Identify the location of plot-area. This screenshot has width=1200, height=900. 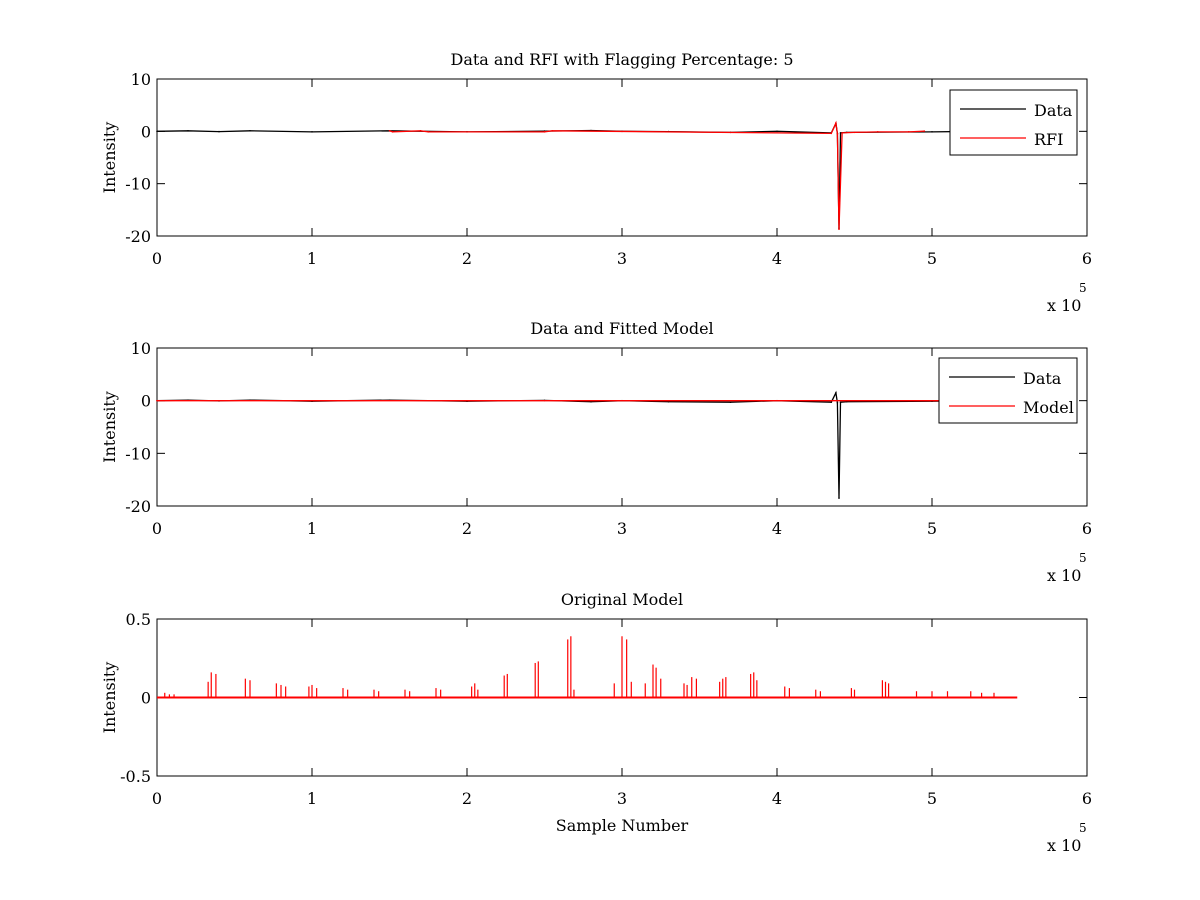
(622, 157).